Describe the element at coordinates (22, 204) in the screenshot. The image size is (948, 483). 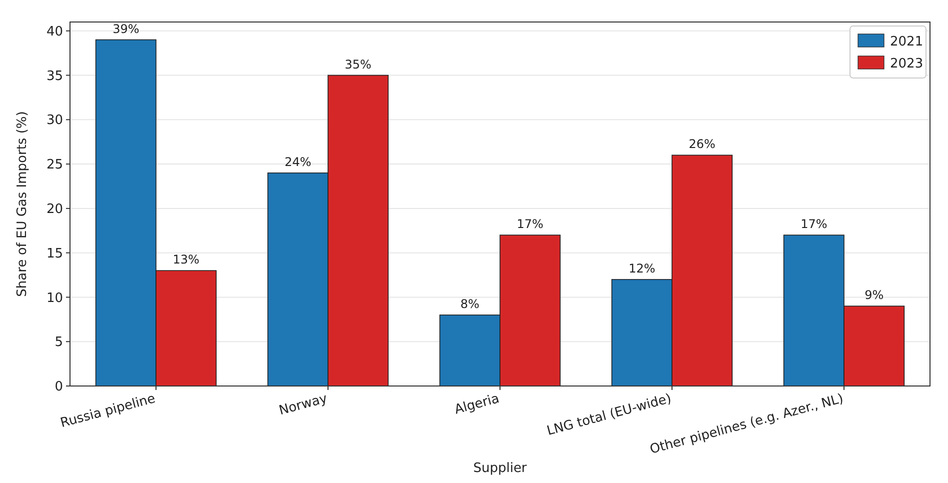
I see `y-axis-title: Share of EU Gas Imports (%)` at that location.